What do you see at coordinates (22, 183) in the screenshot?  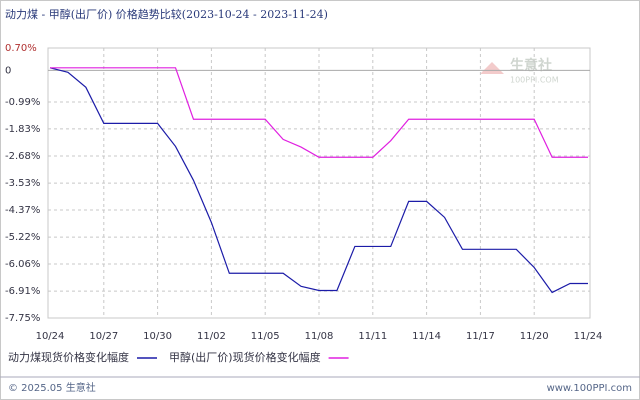 I see `y-tick-label: -3.53%` at bounding box center [22, 183].